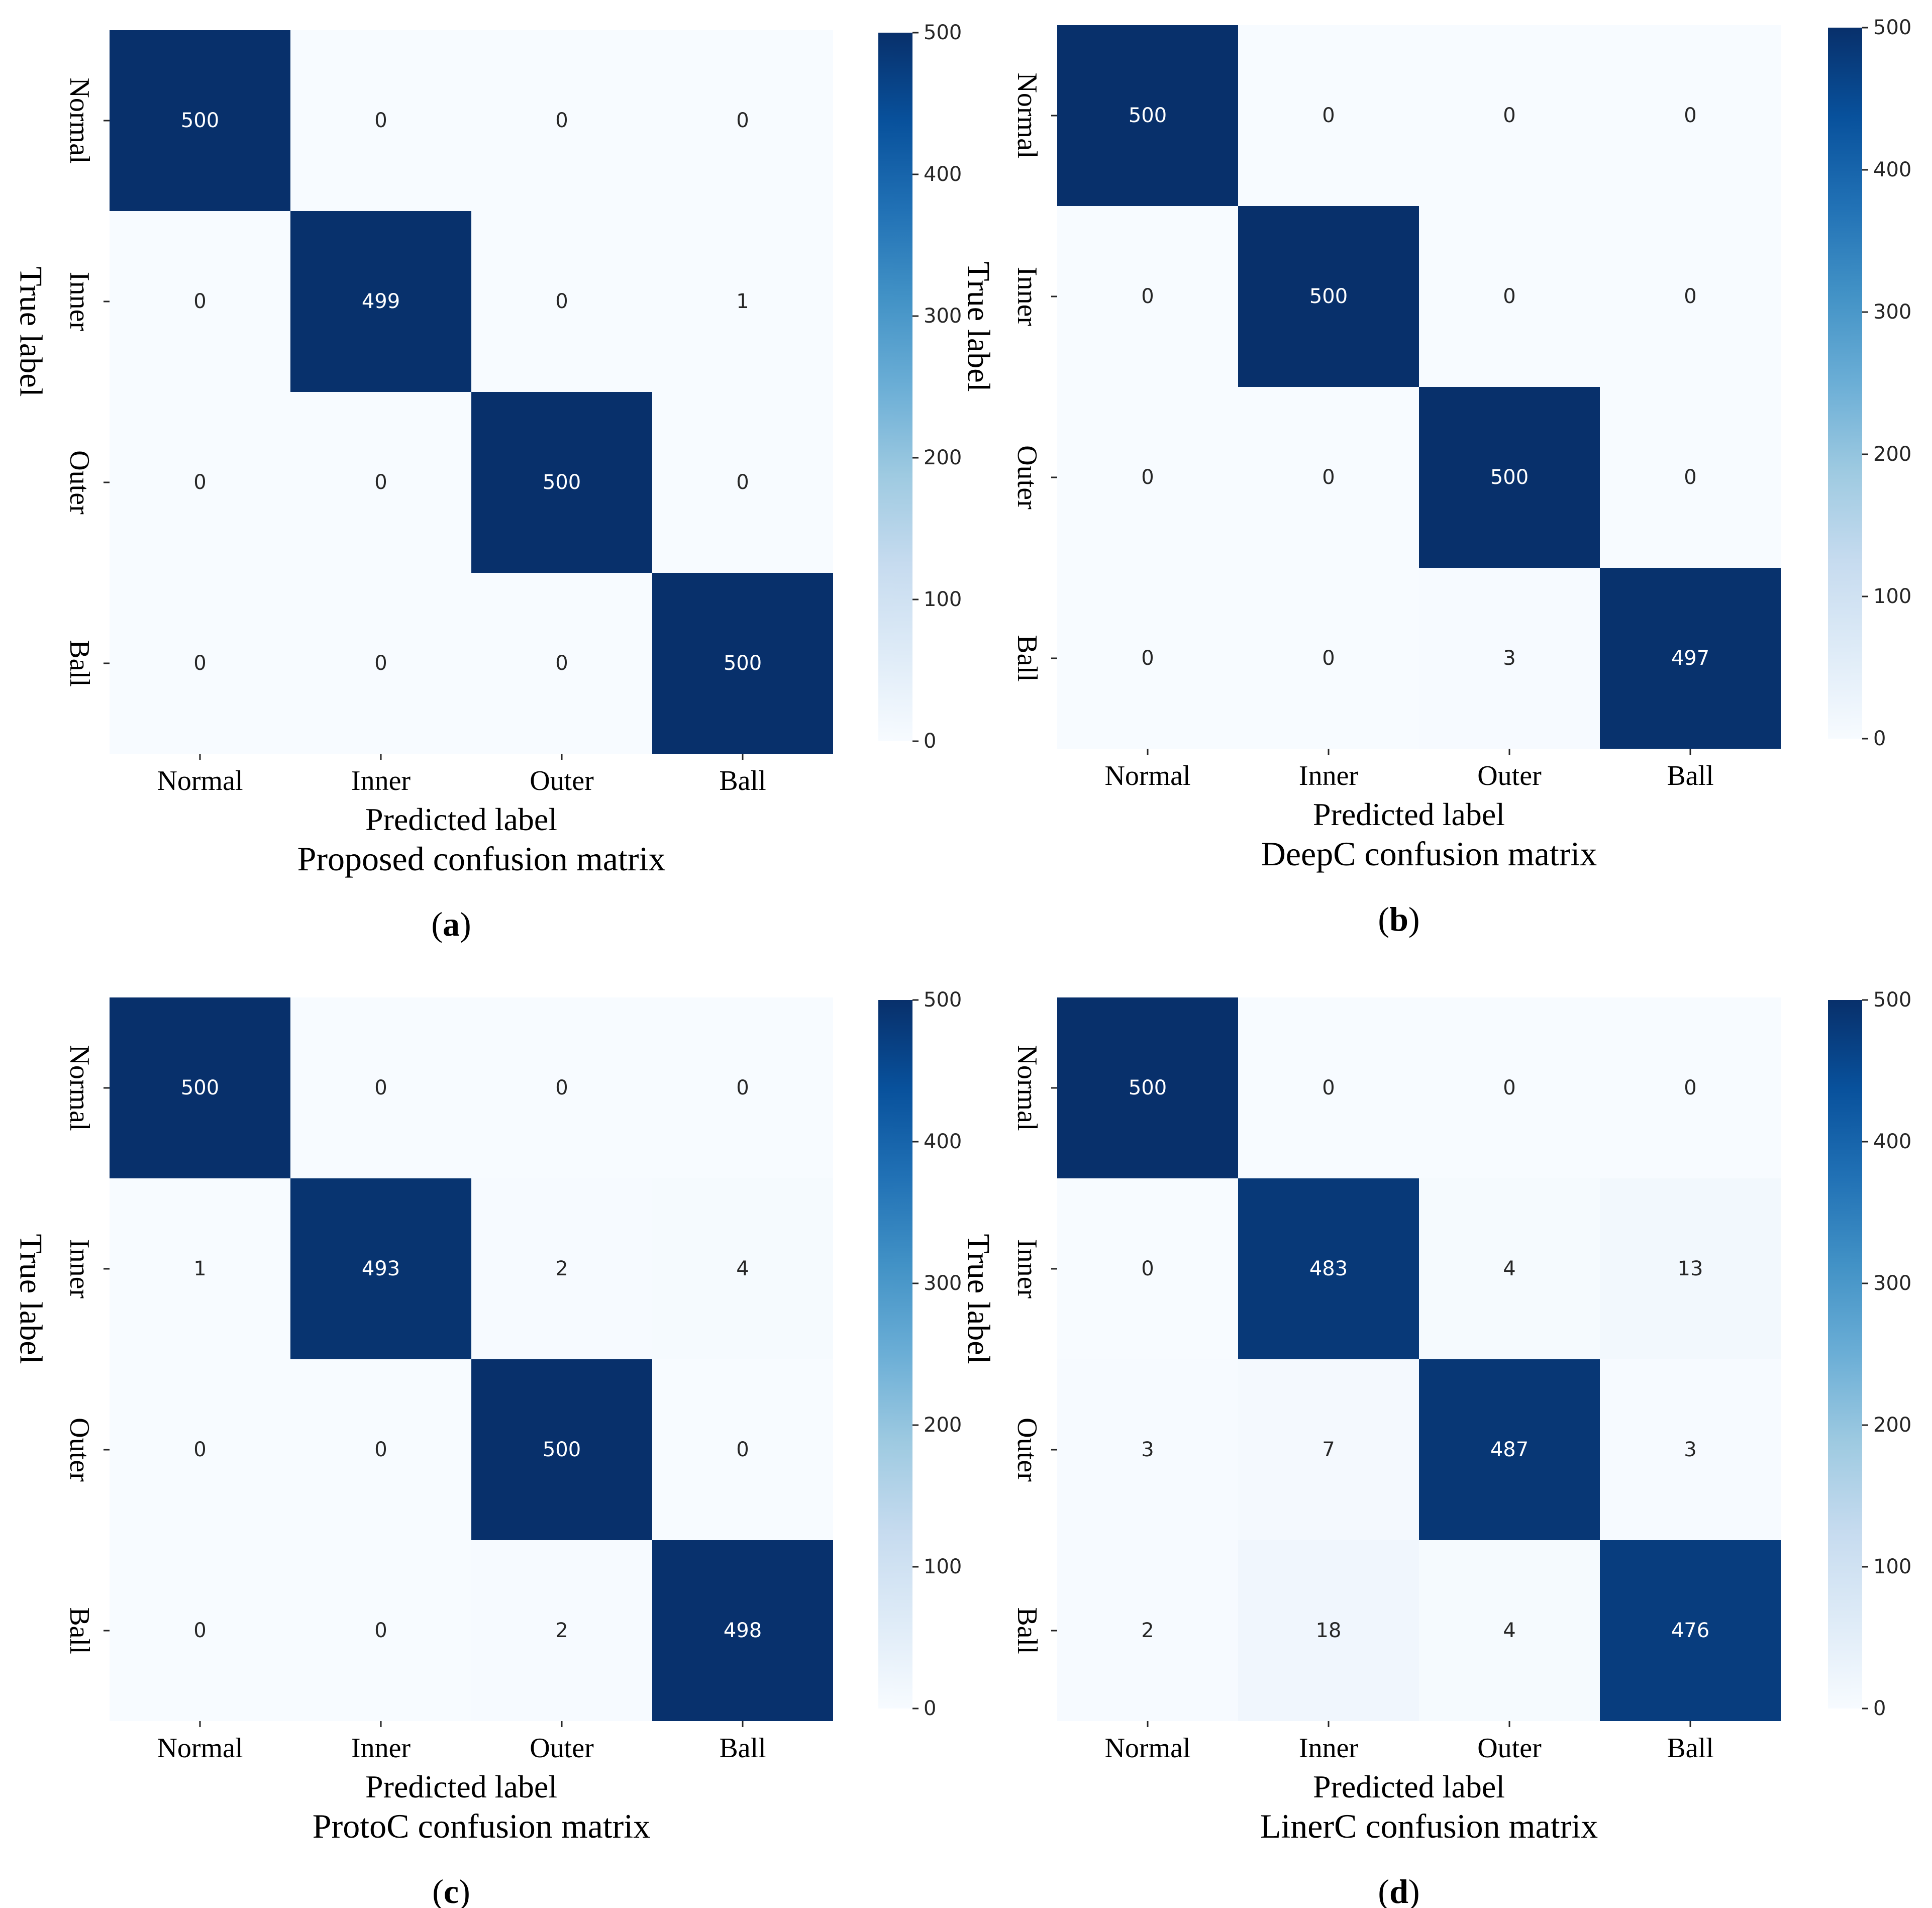 The width and height of the screenshot is (1932, 1908). Describe the element at coordinates (1027, 1450) in the screenshot. I see `y-tick-label: Outer` at that location.